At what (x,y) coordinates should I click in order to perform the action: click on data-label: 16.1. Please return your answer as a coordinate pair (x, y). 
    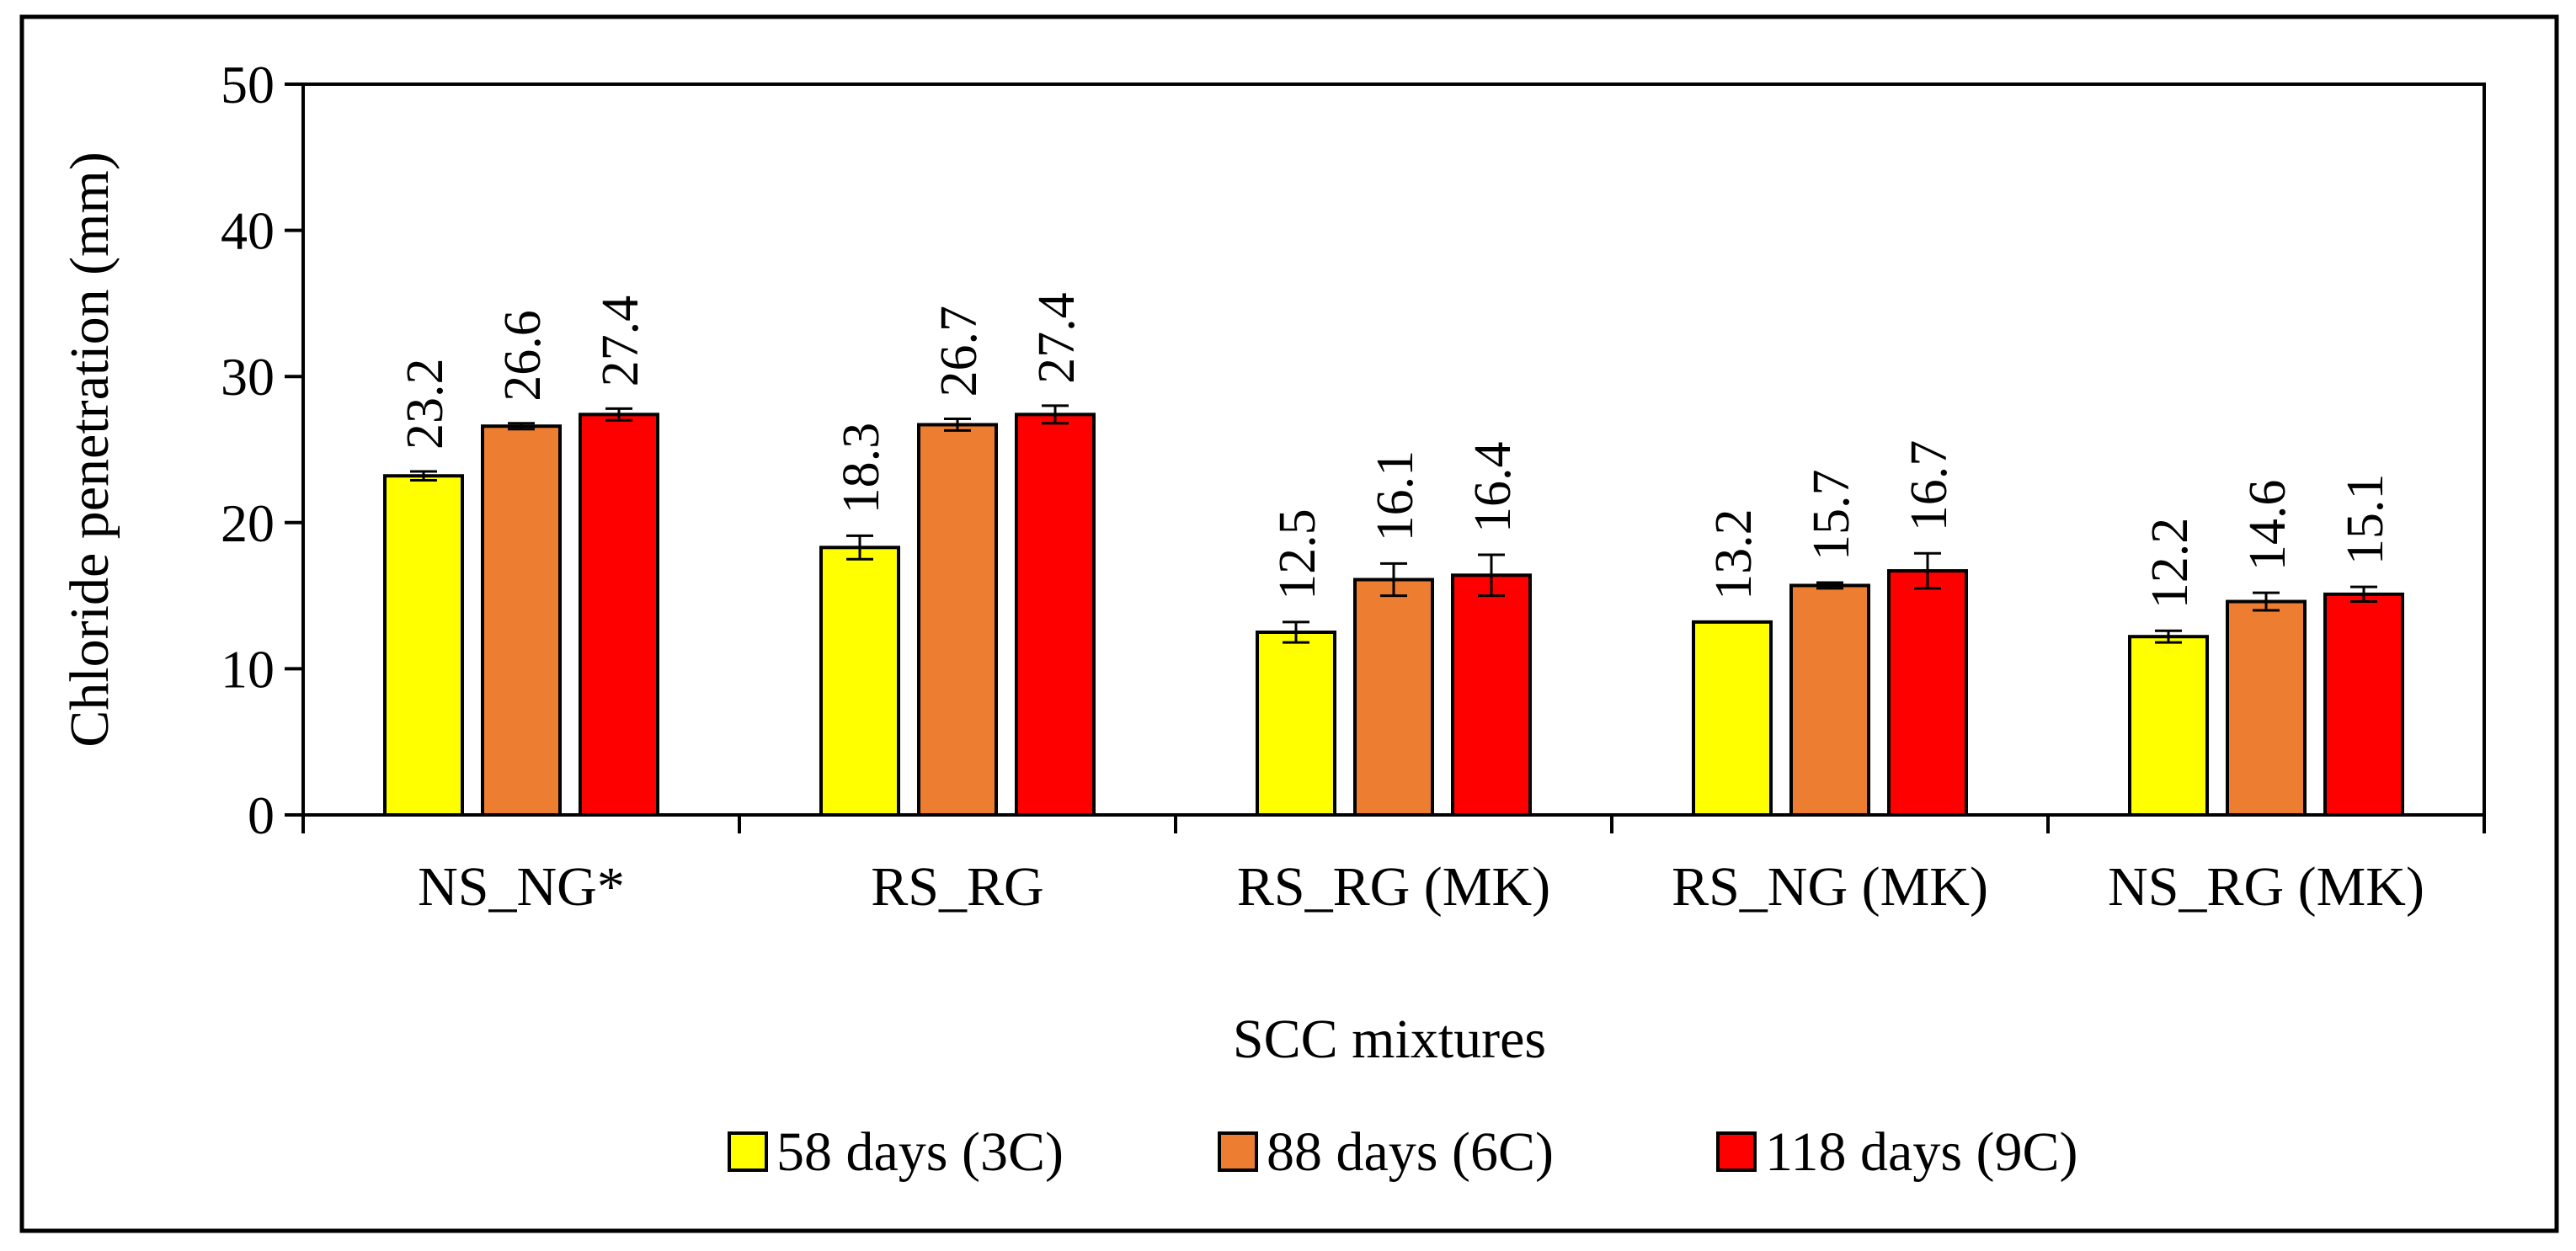
    Looking at the image, I should click on (1395, 496).